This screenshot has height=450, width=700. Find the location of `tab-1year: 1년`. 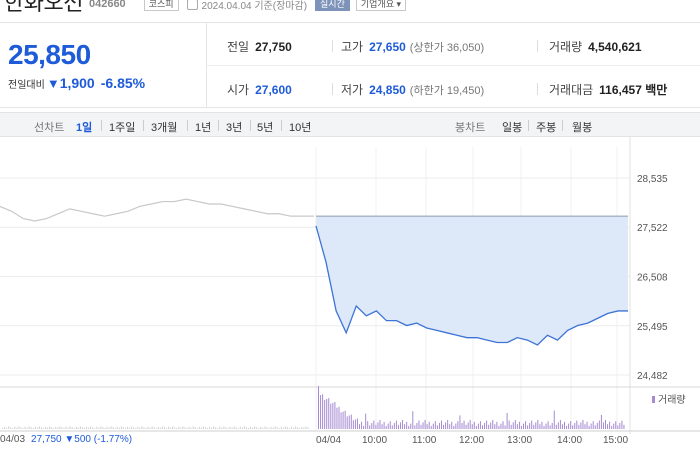

tab-1year: 1년 is located at coordinates (203, 128).